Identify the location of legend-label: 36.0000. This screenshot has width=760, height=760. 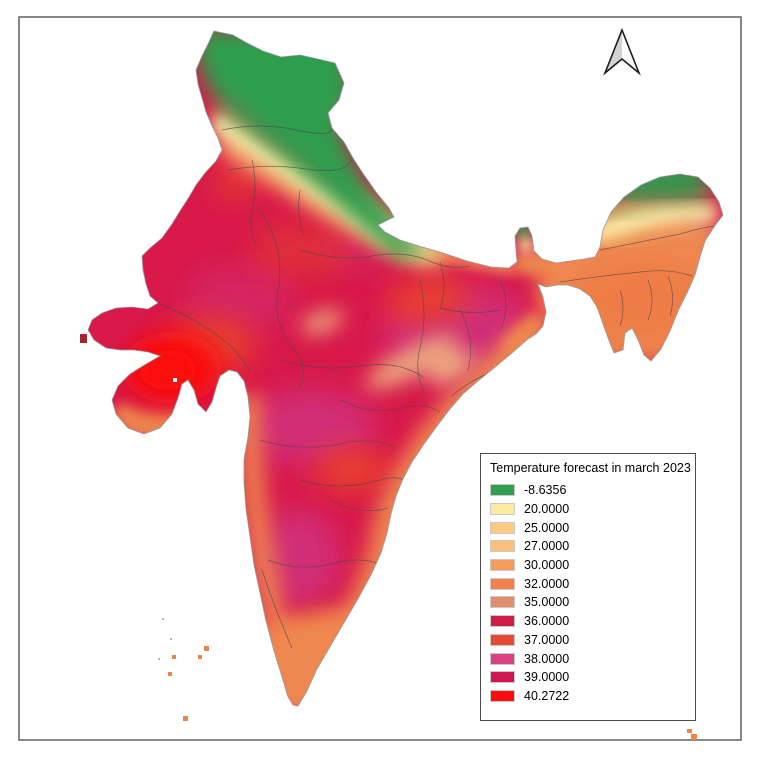
(547, 621).